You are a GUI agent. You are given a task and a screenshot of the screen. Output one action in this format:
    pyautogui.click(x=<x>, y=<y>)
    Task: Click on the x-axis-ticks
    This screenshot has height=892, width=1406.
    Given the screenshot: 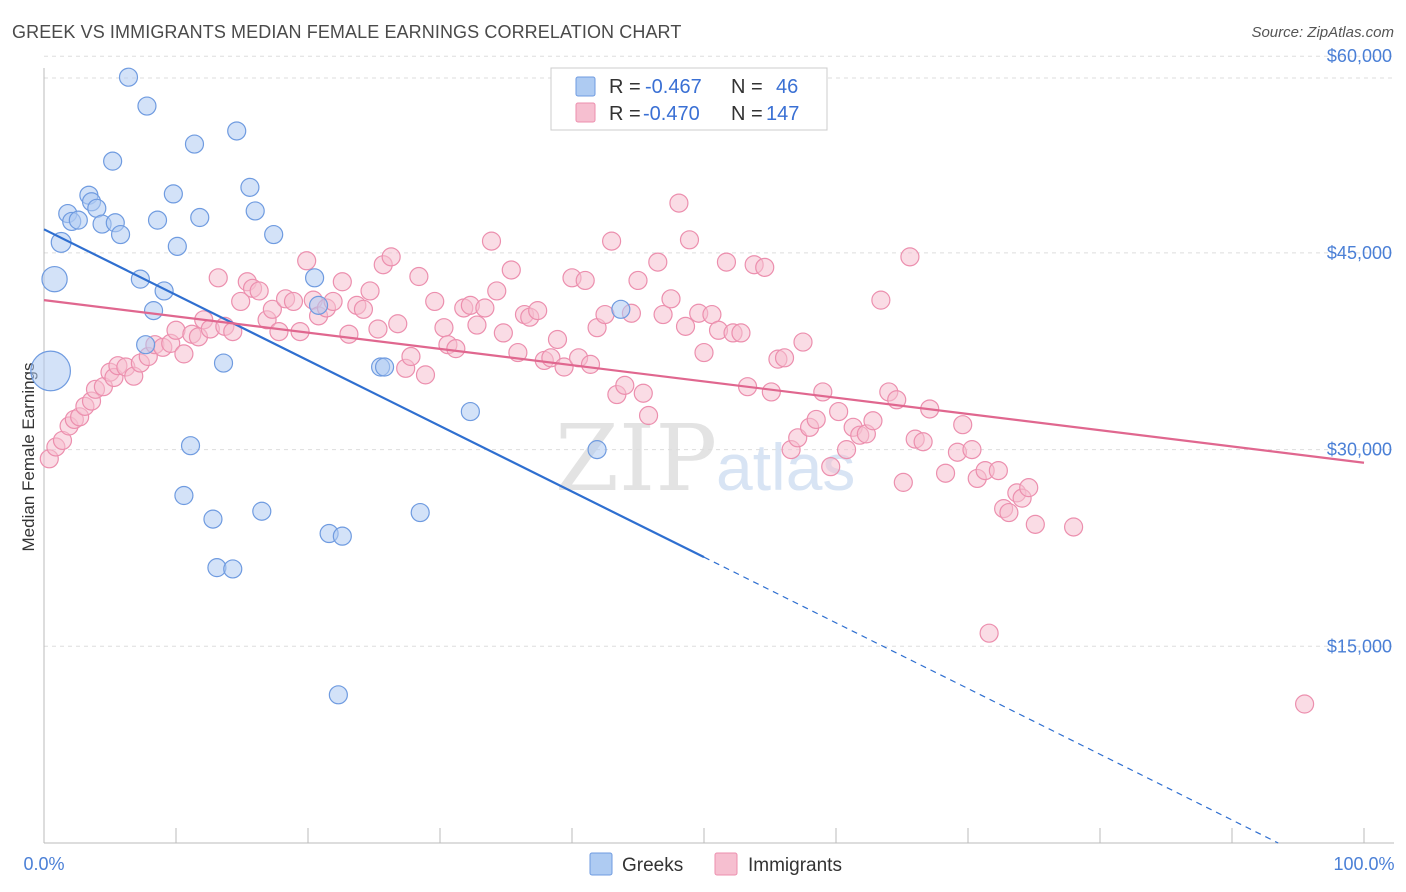 What is the action you would take?
    pyautogui.click(x=704, y=835)
    